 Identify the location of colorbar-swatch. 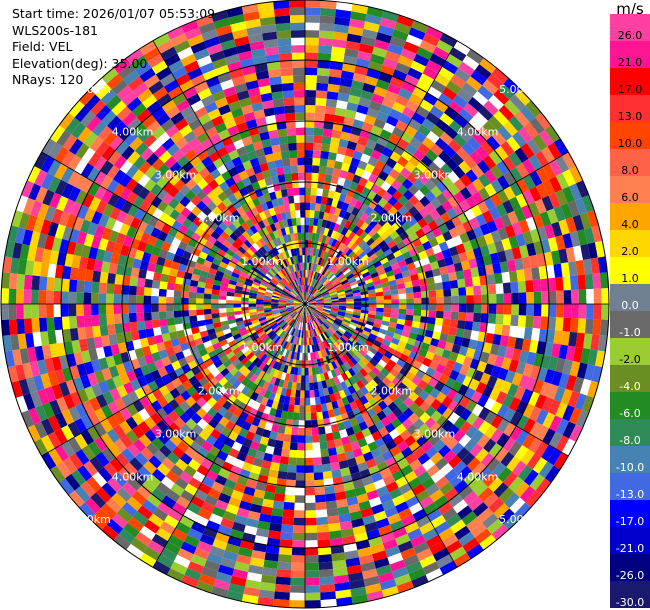
(630, 433).